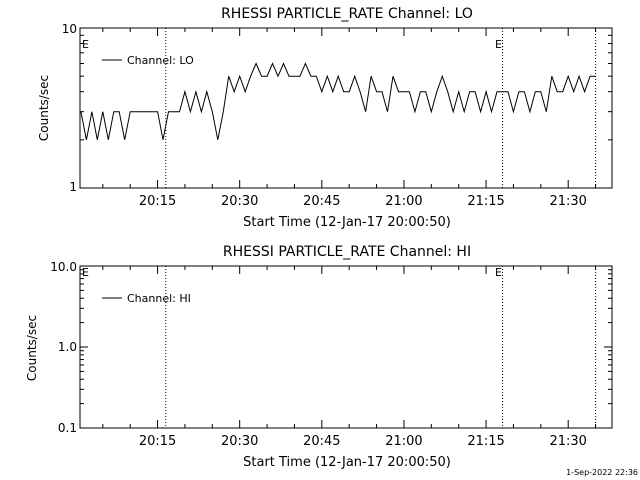  I want to click on chart-lo-ylabel: Counts/sec, so click(44, 108).